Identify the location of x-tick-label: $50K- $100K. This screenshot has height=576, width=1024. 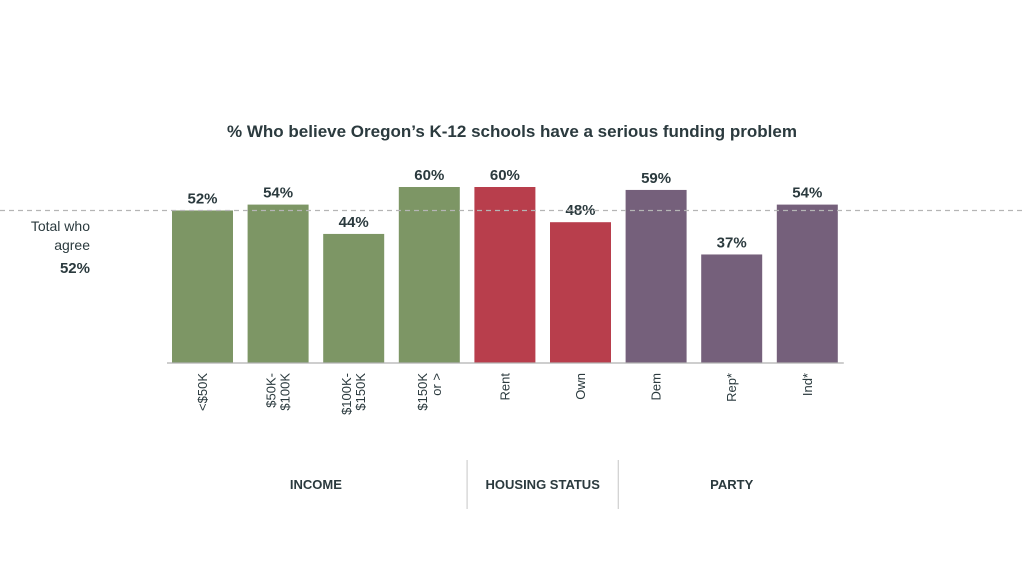
(278, 392).